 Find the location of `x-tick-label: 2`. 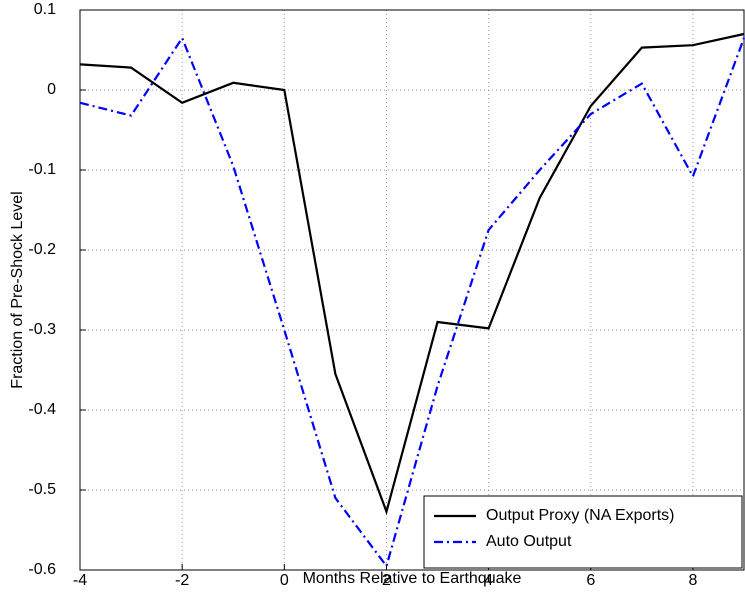

x-tick-label: 2 is located at coordinates (386, 580).